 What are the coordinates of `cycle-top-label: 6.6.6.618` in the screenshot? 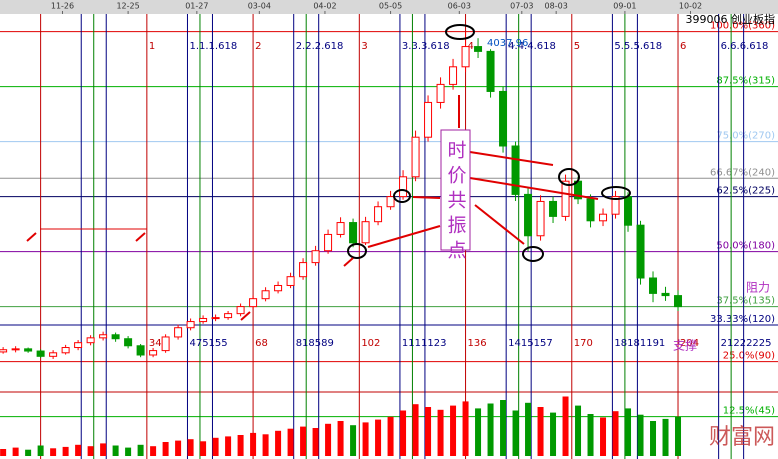 It's located at (745, 46).